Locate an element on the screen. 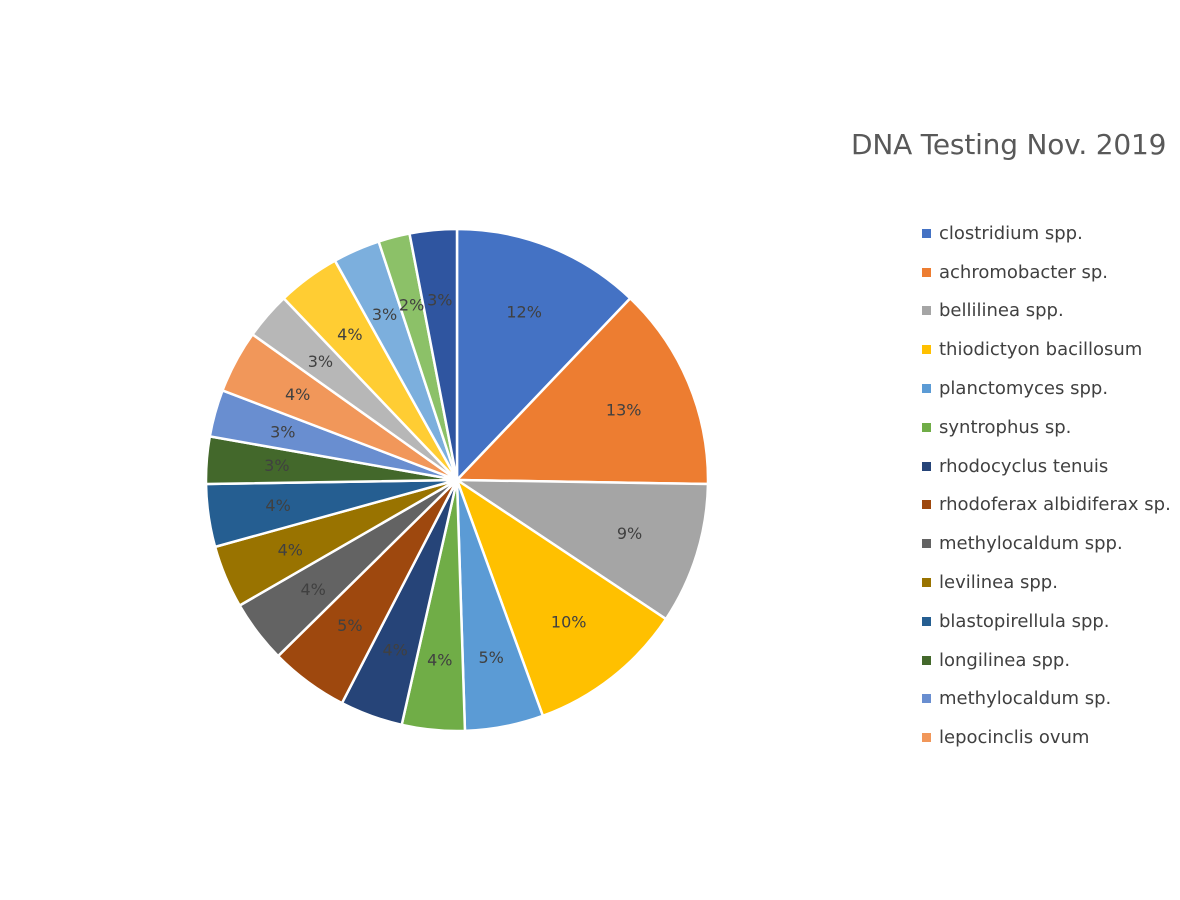 The width and height of the screenshot is (1180, 900). pie-data-label-17: 3% is located at coordinates (384, 314).